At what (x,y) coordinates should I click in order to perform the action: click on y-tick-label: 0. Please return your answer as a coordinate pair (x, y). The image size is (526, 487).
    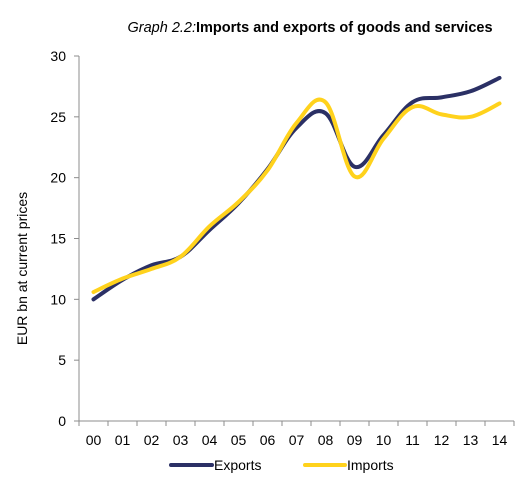
    Looking at the image, I should click on (62, 421).